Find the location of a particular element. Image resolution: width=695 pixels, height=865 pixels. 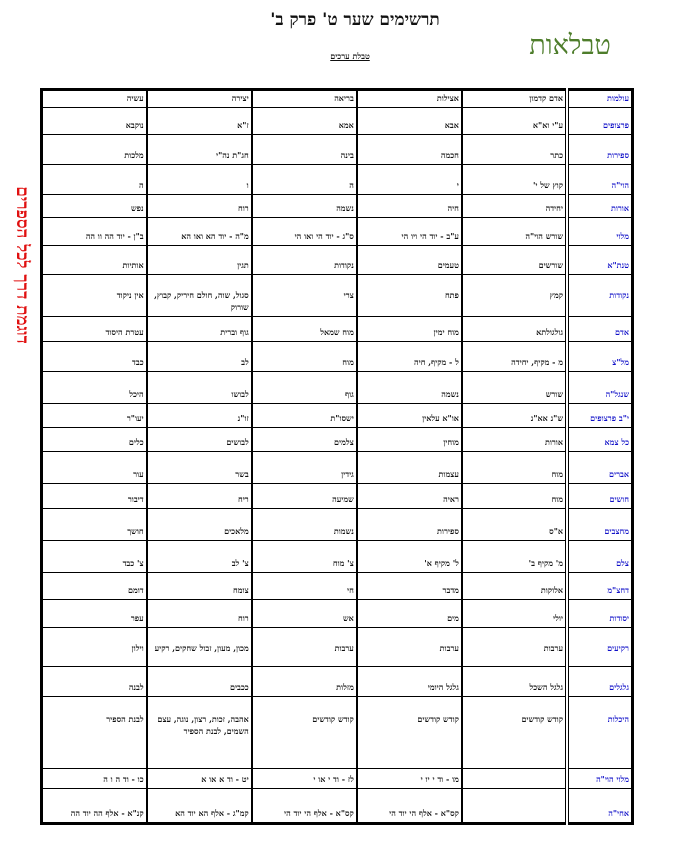

table-cell: חי is located at coordinates (303, 586).